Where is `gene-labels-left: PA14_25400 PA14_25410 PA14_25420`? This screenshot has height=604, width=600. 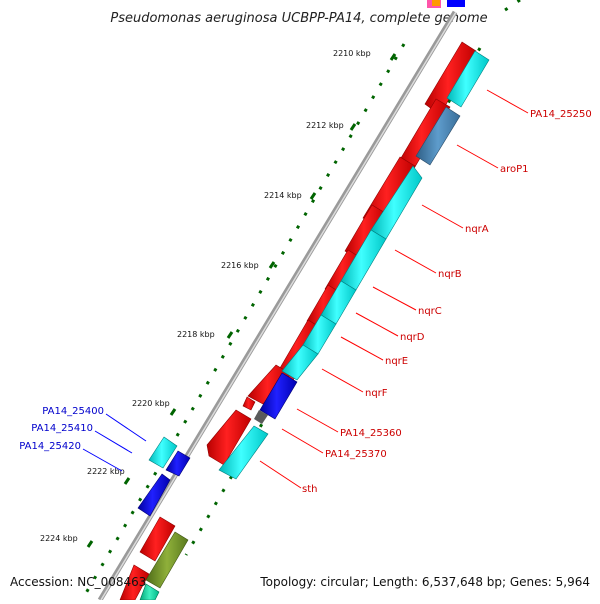 gene-labels-left: PA14_25400 PA14_25410 PA14_25420 is located at coordinates (61, 429).